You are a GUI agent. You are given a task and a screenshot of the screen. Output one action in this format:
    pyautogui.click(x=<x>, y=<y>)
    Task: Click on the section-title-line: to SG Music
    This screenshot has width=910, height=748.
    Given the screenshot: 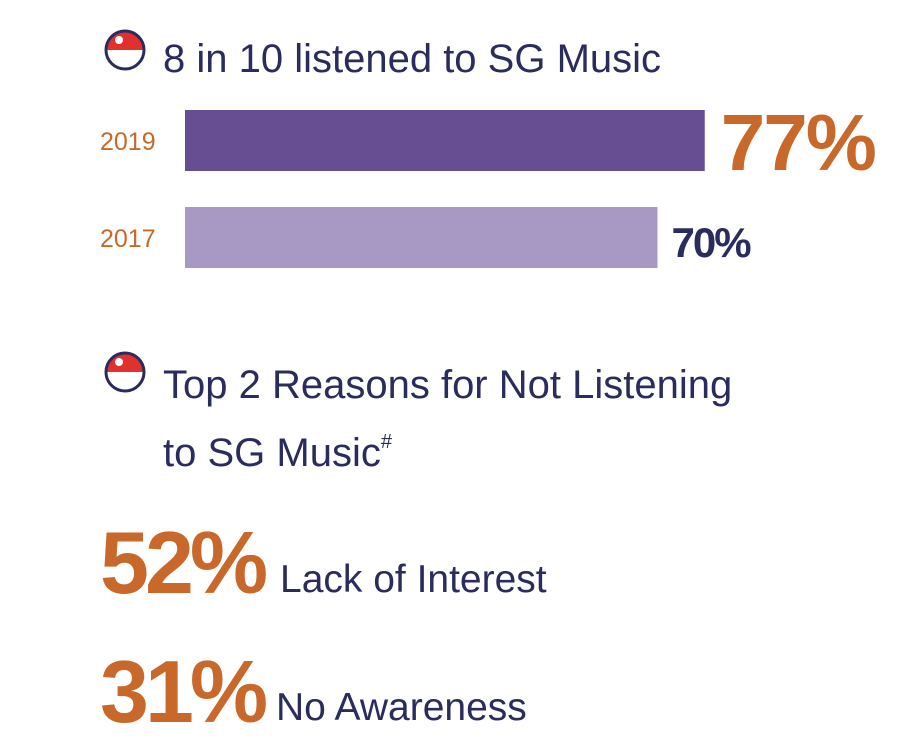 What is the action you would take?
    pyautogui.click(x=272, y=453)
    